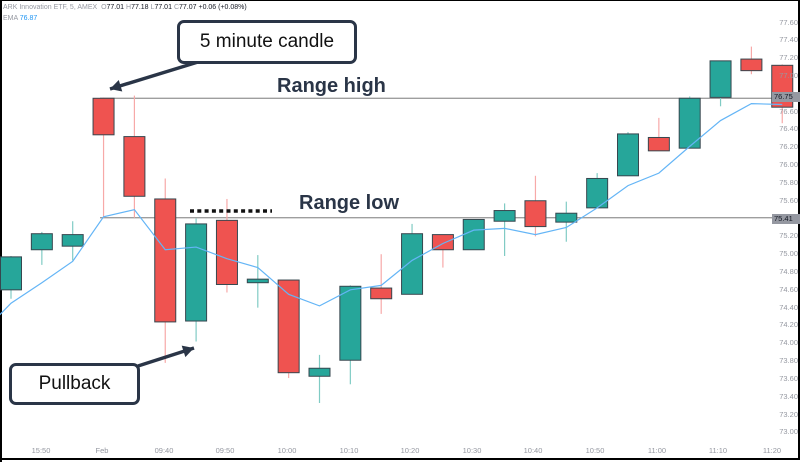  What do you see at coordinates (788, 289) in the screenshot?
I see `price-tick: 74.60` at bounding box center [788, 289].